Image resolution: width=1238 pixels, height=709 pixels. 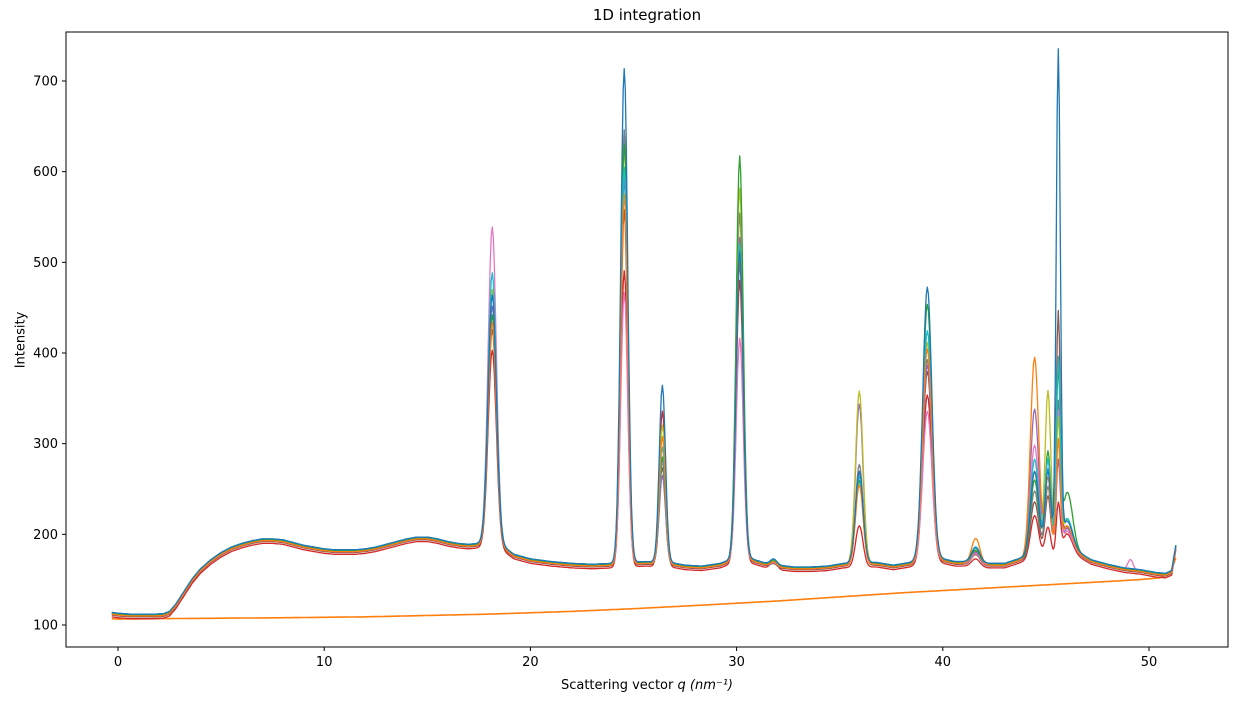 What do you see at coordinates (644, 588) in the screenshot?
I see `curve-background-scan` at bounding box center [644, 588].